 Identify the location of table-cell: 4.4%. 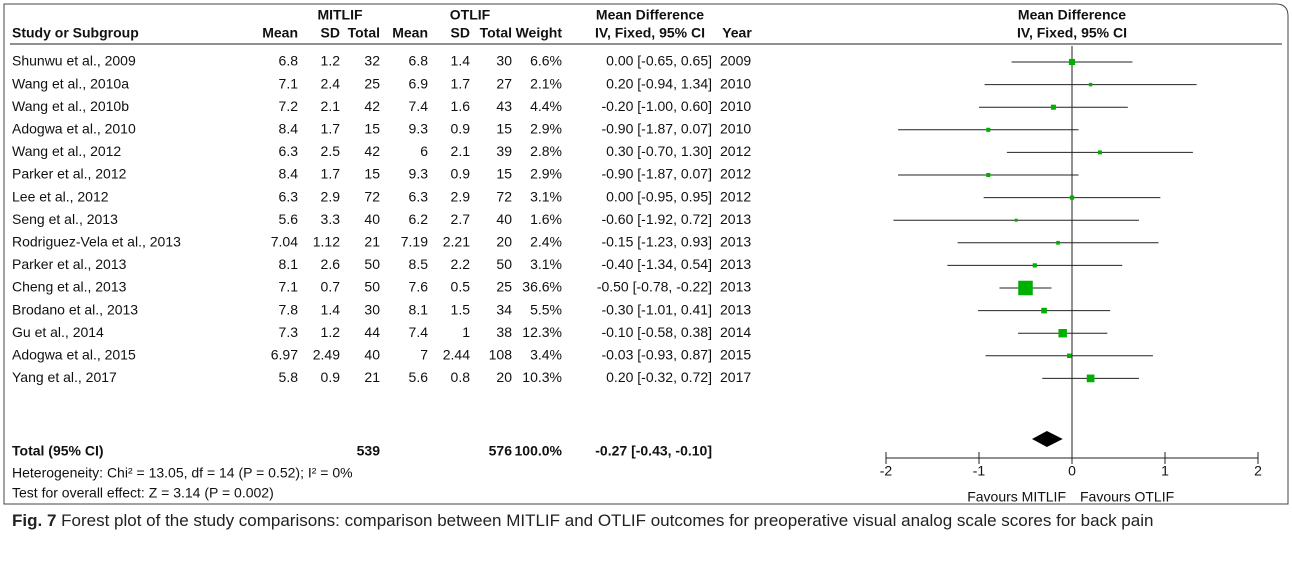
(546, 106).